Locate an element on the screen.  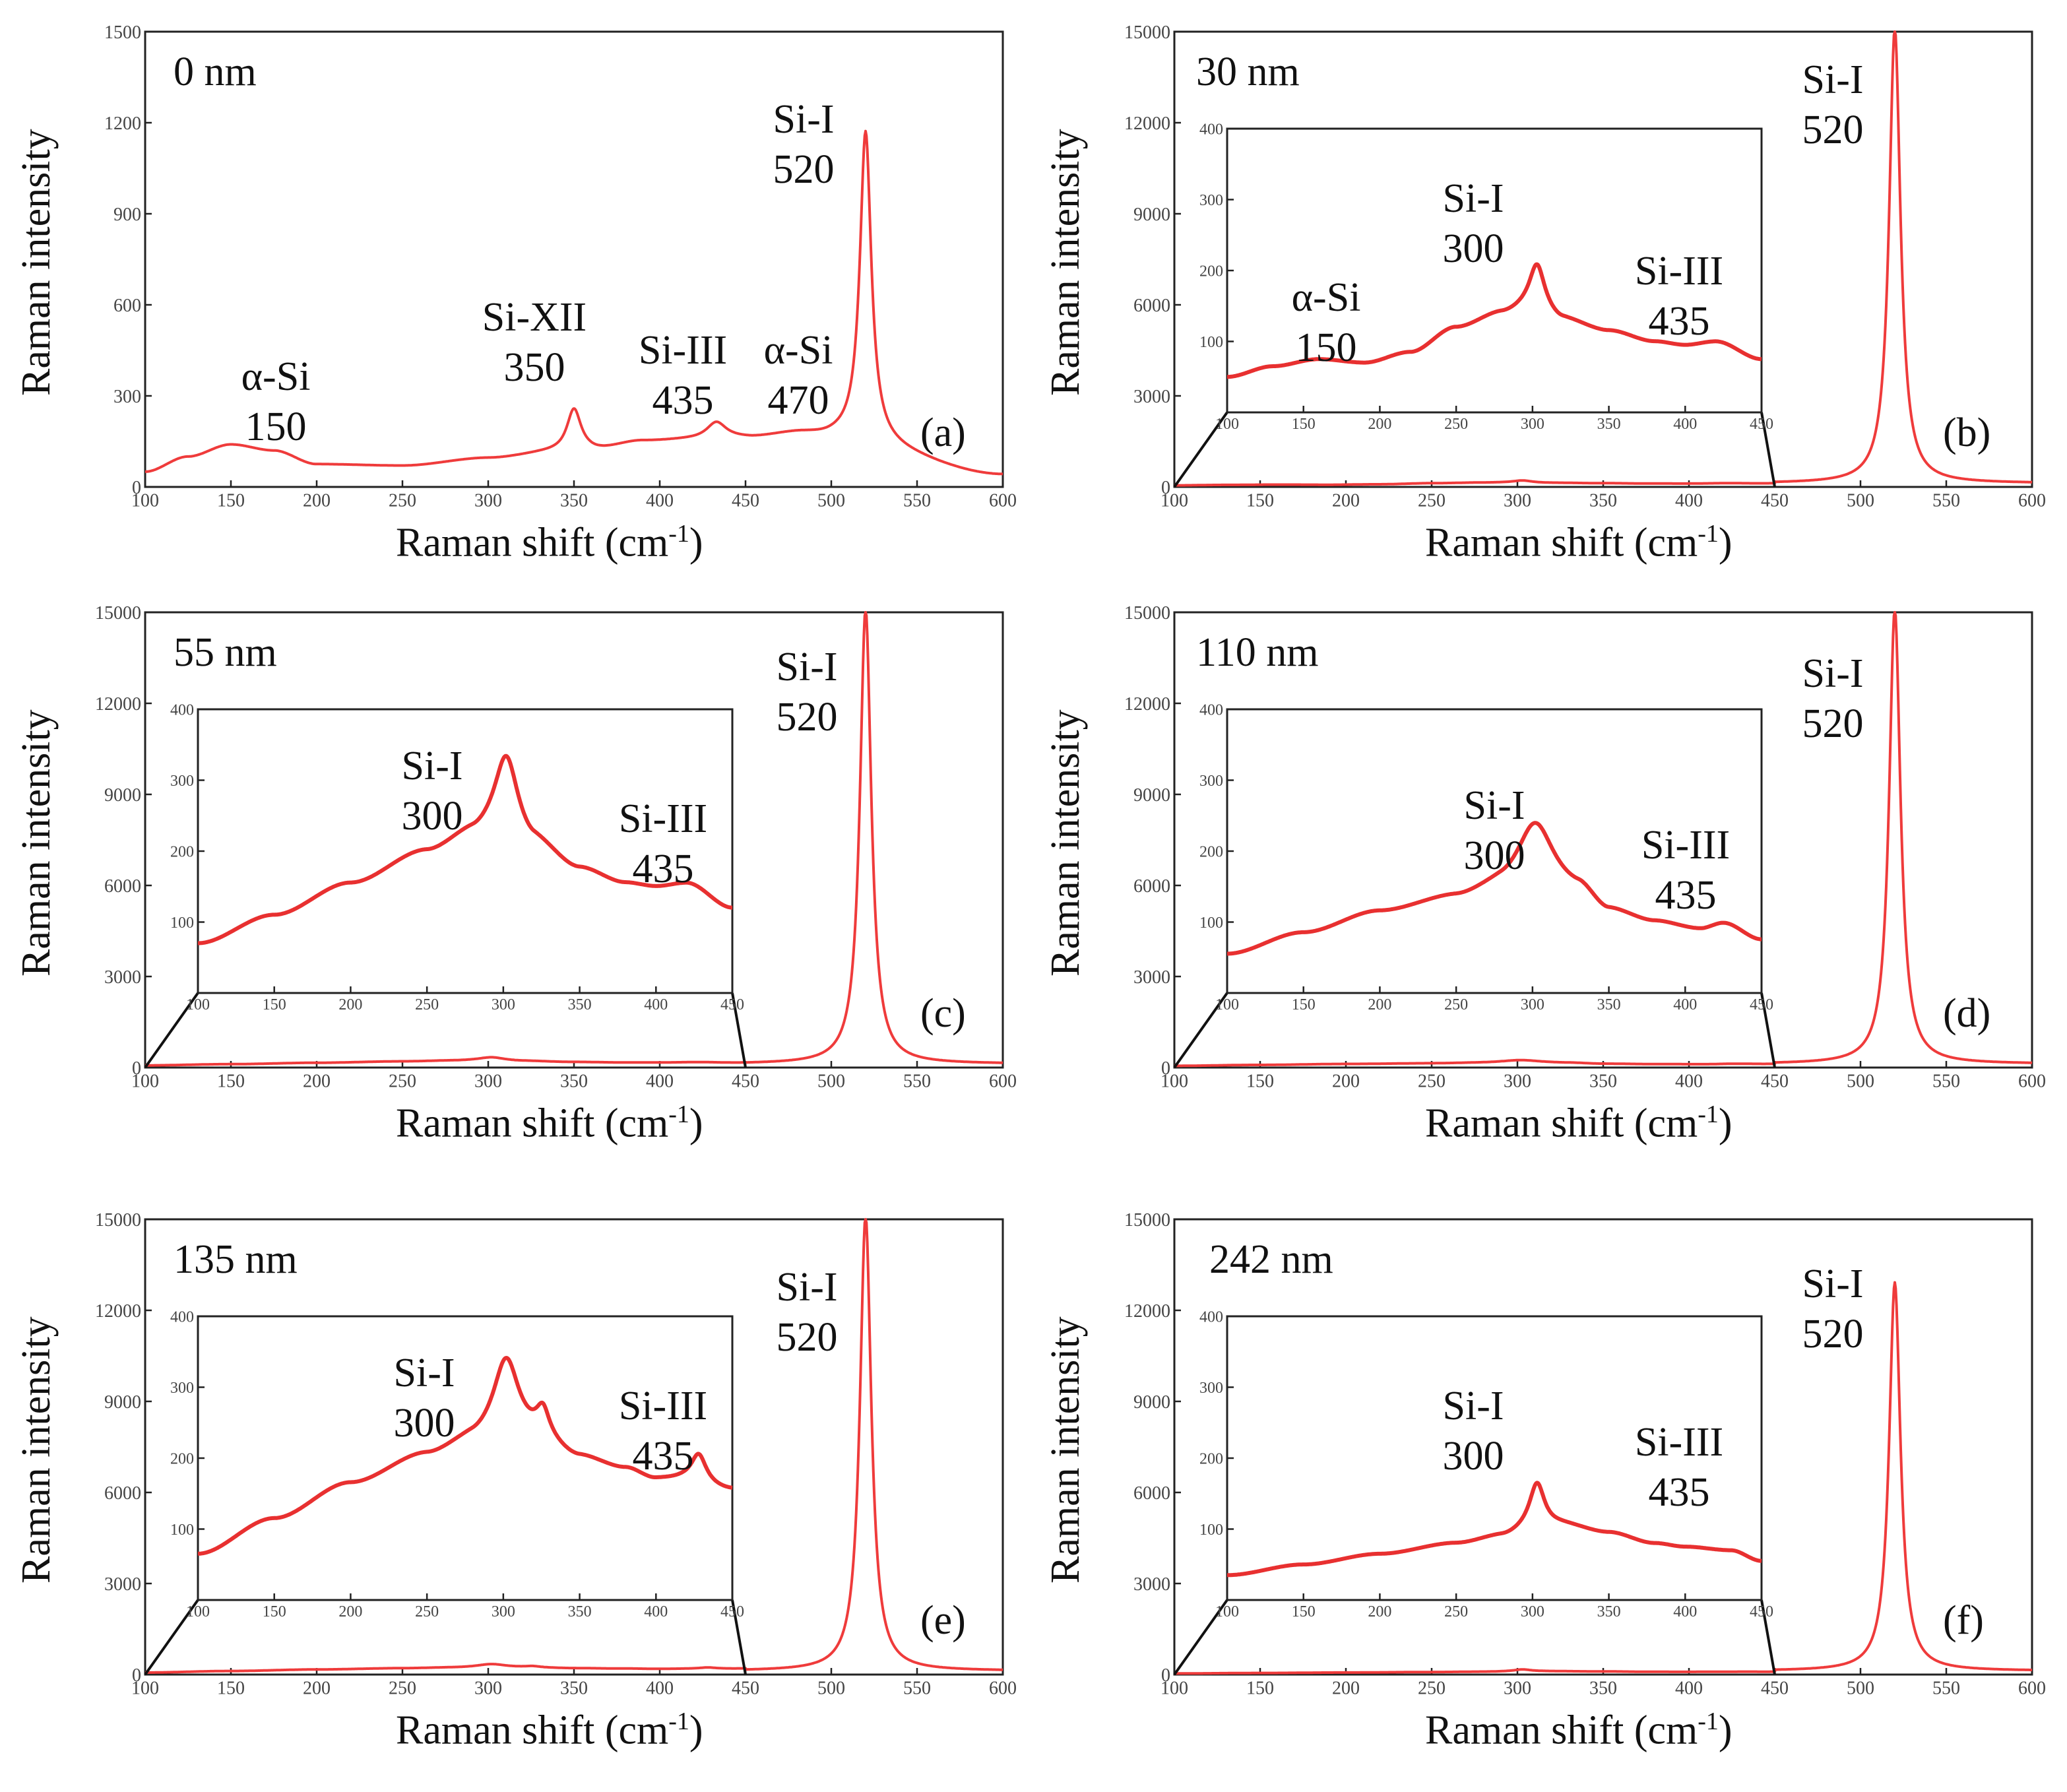
main-f-y-tick-label: 3000 is located at coordinates (1151, 1584).